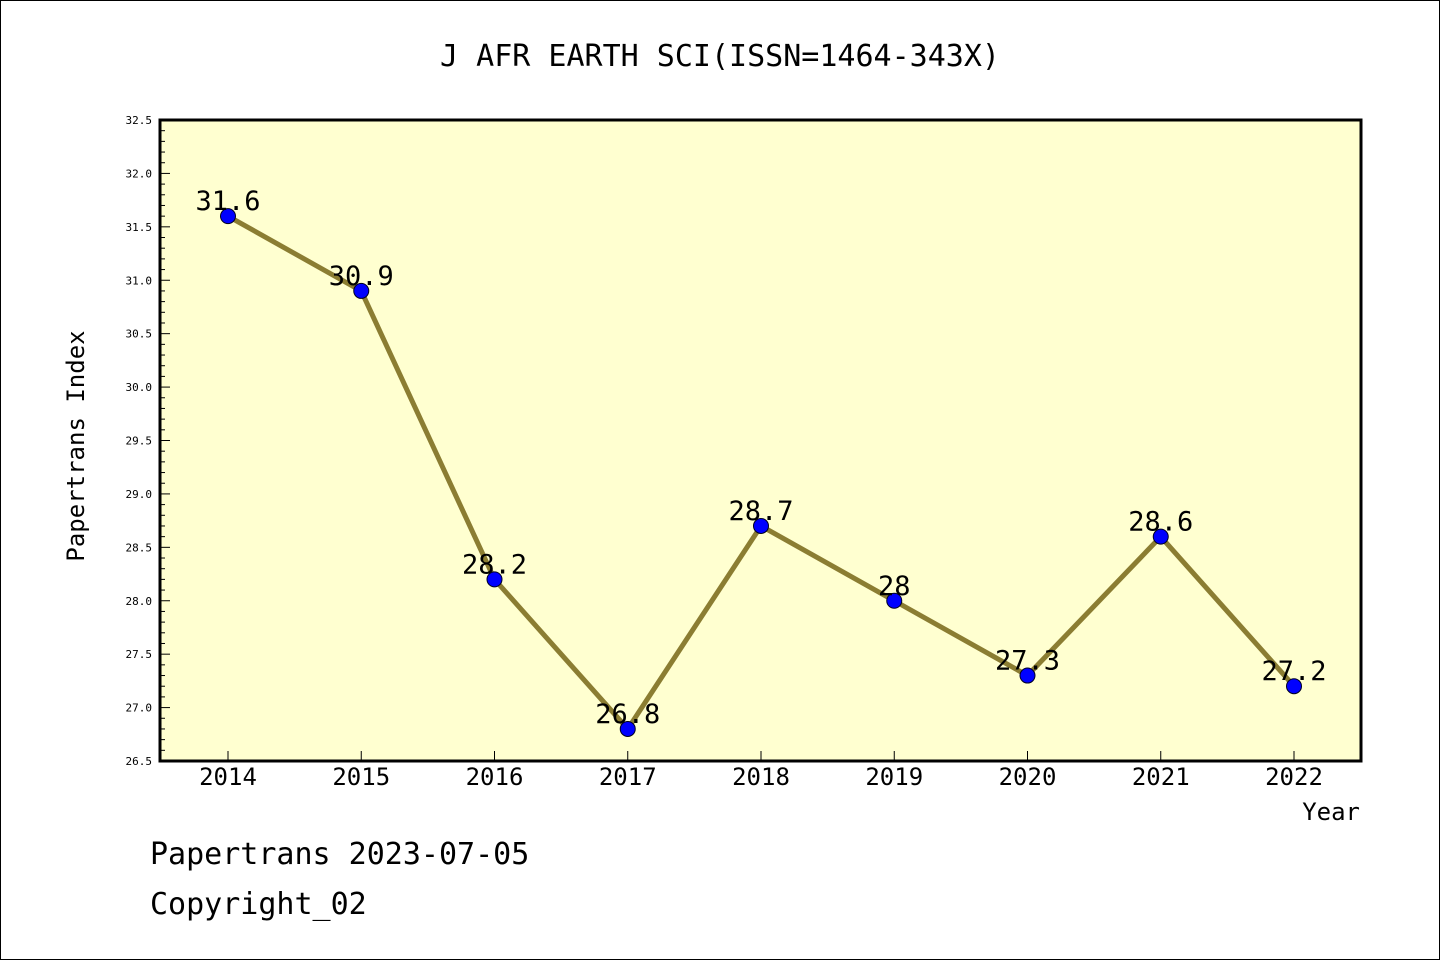 This screenshot has width=1440, height=960. What do you see at coordinates (228, 777) in the screenshot?
I see `x-tick-label: 2014` at bounding box center [228, 777].